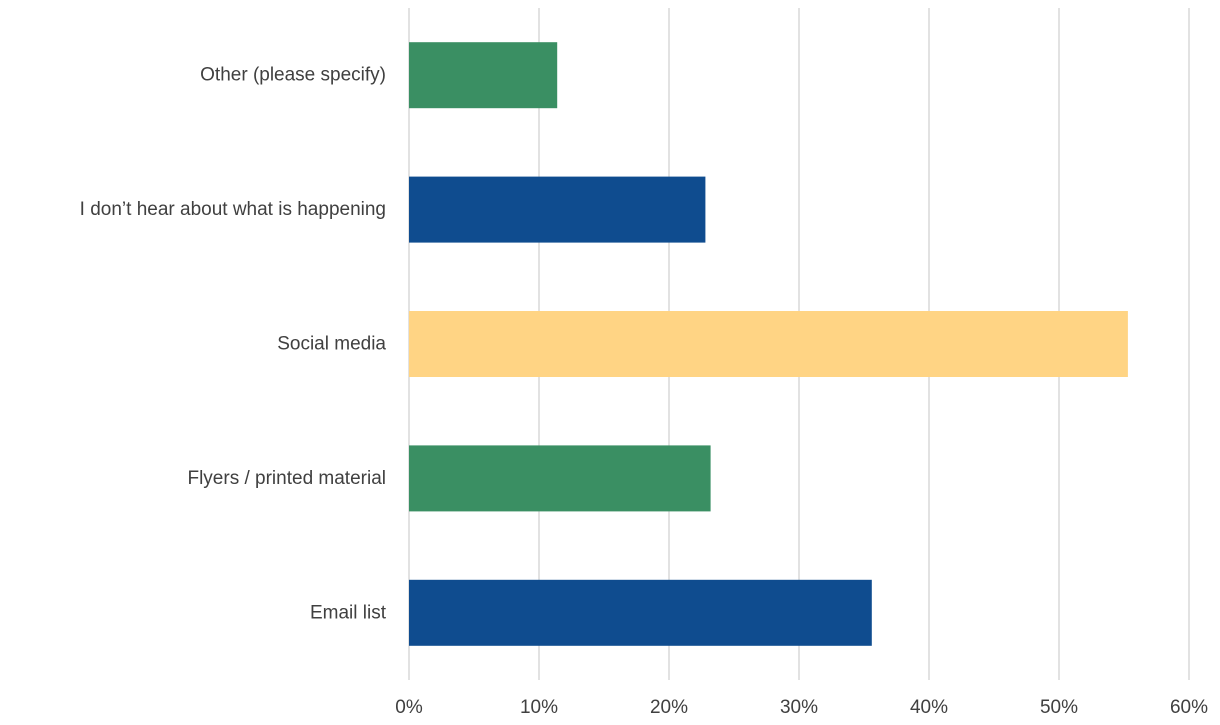 The height and width of the screenshot is (725, 1220). I want to click on category-label: Flyers / printed material, so click(286, 478).